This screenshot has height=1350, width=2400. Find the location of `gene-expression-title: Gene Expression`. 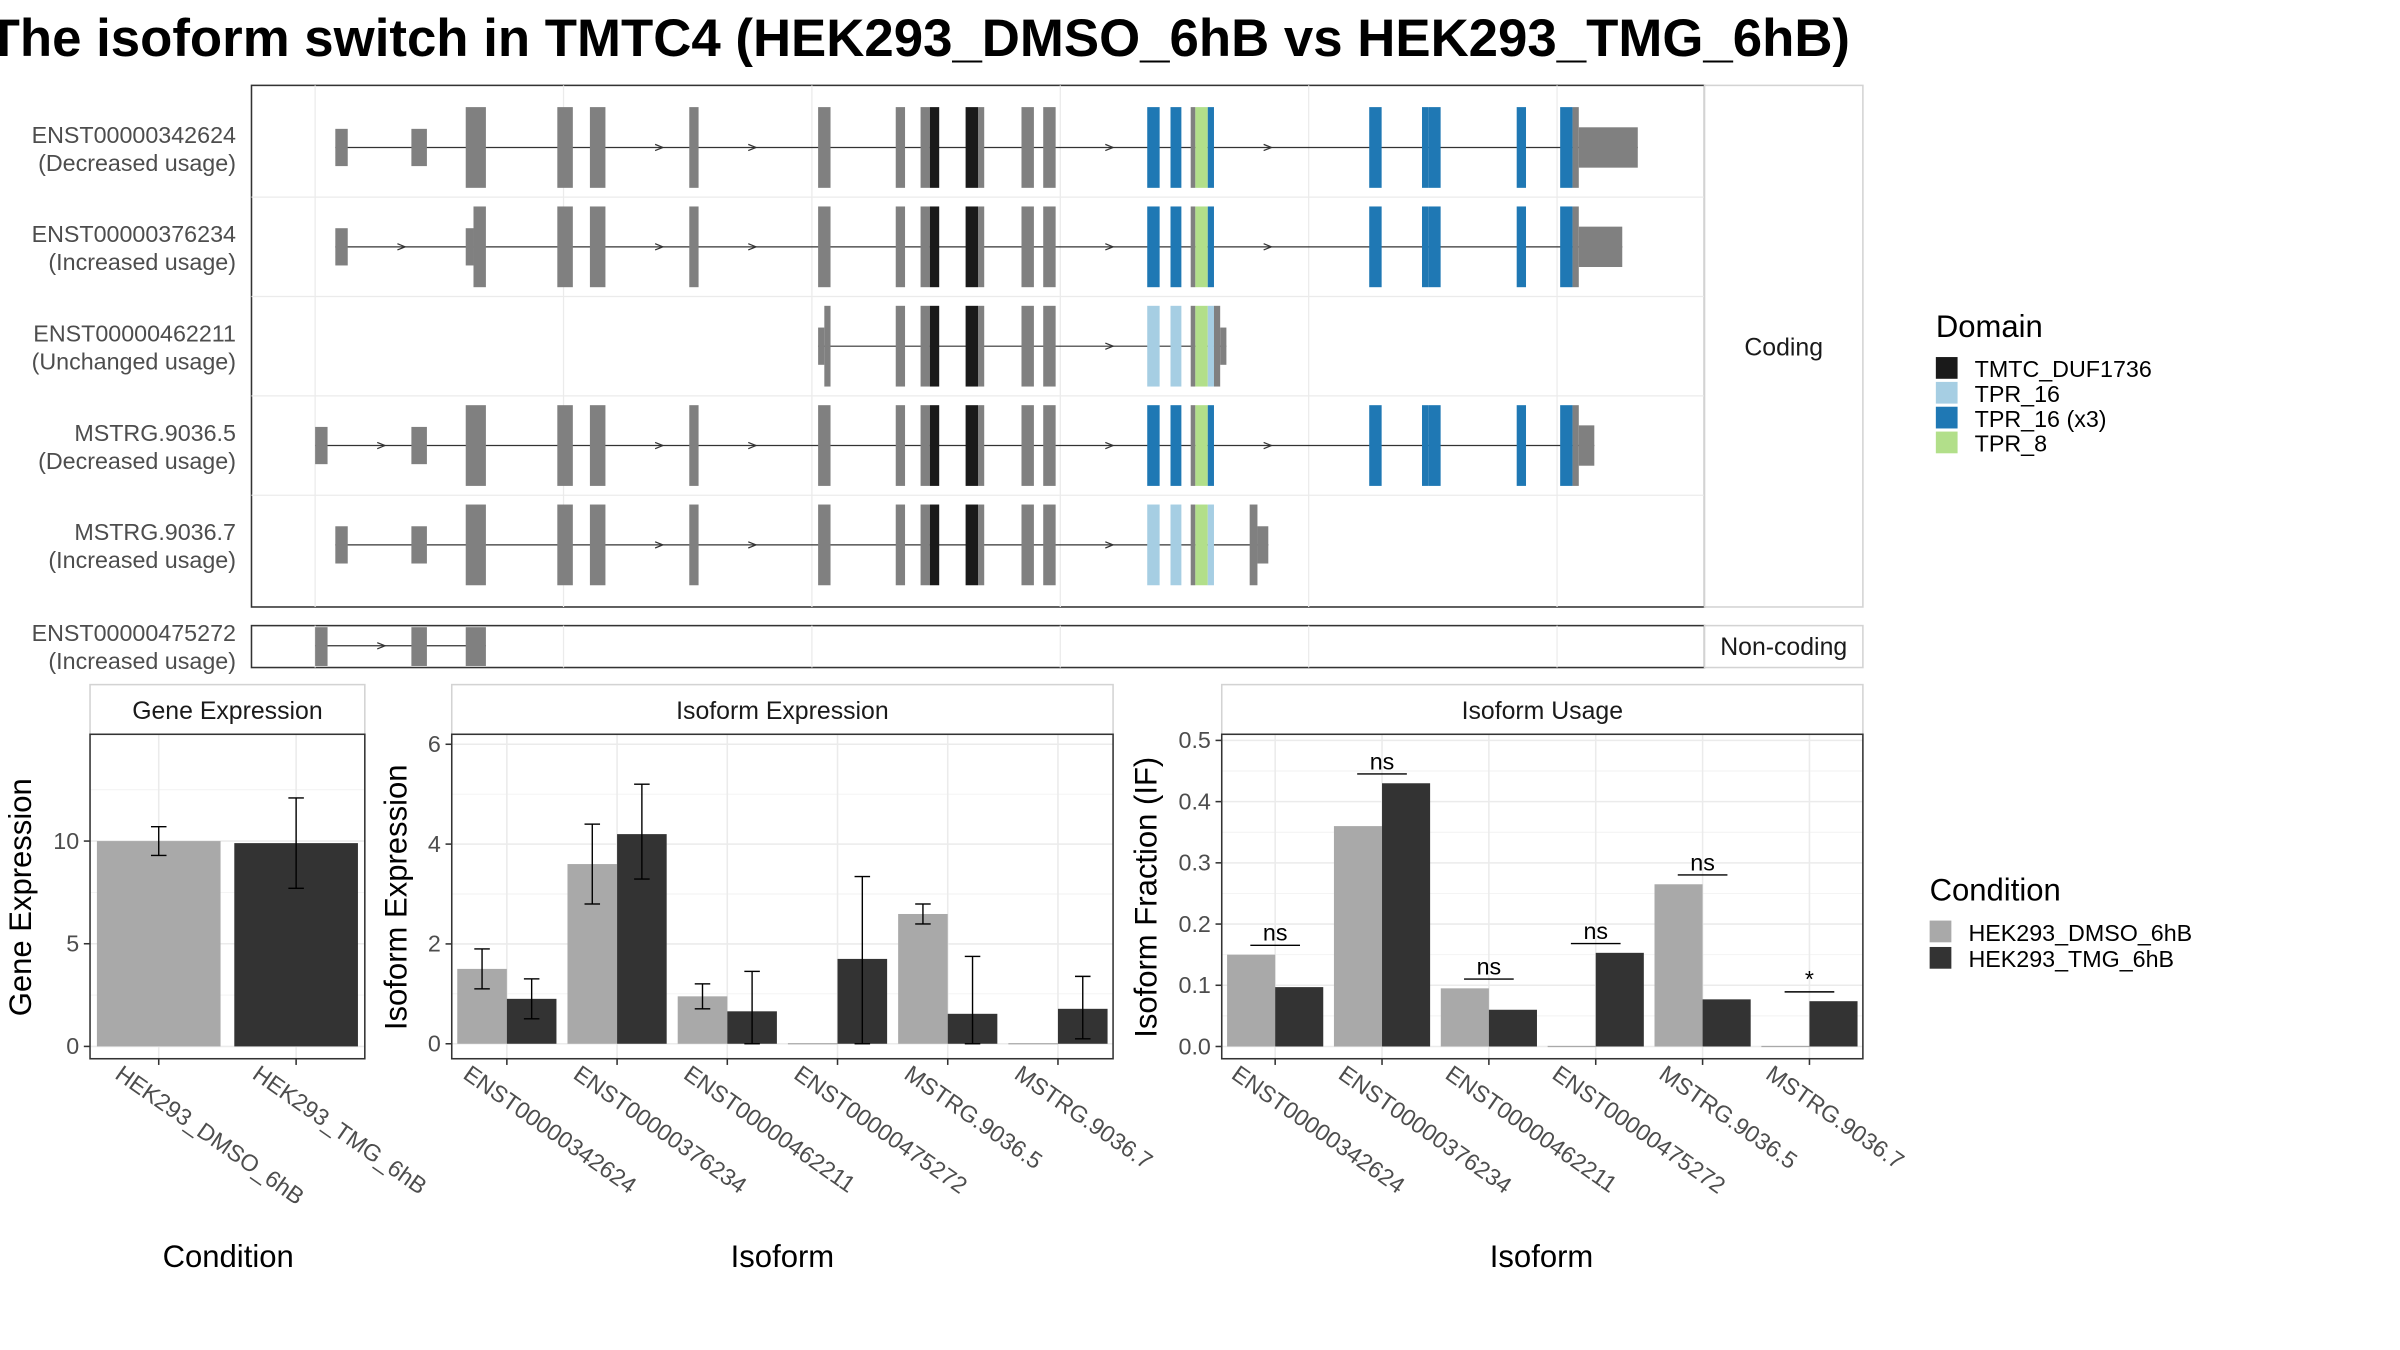

gene-expression-title: Gene Expression is located at coordinates (227, 711).